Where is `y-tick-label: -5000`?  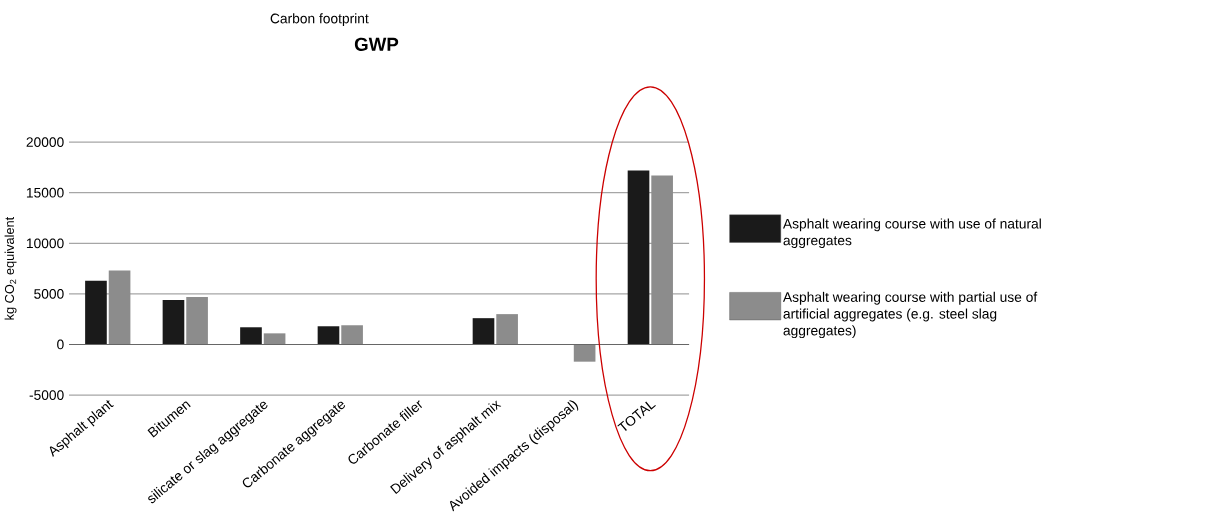 y-tick-label: -5000 is located at coordinates (46, 394).